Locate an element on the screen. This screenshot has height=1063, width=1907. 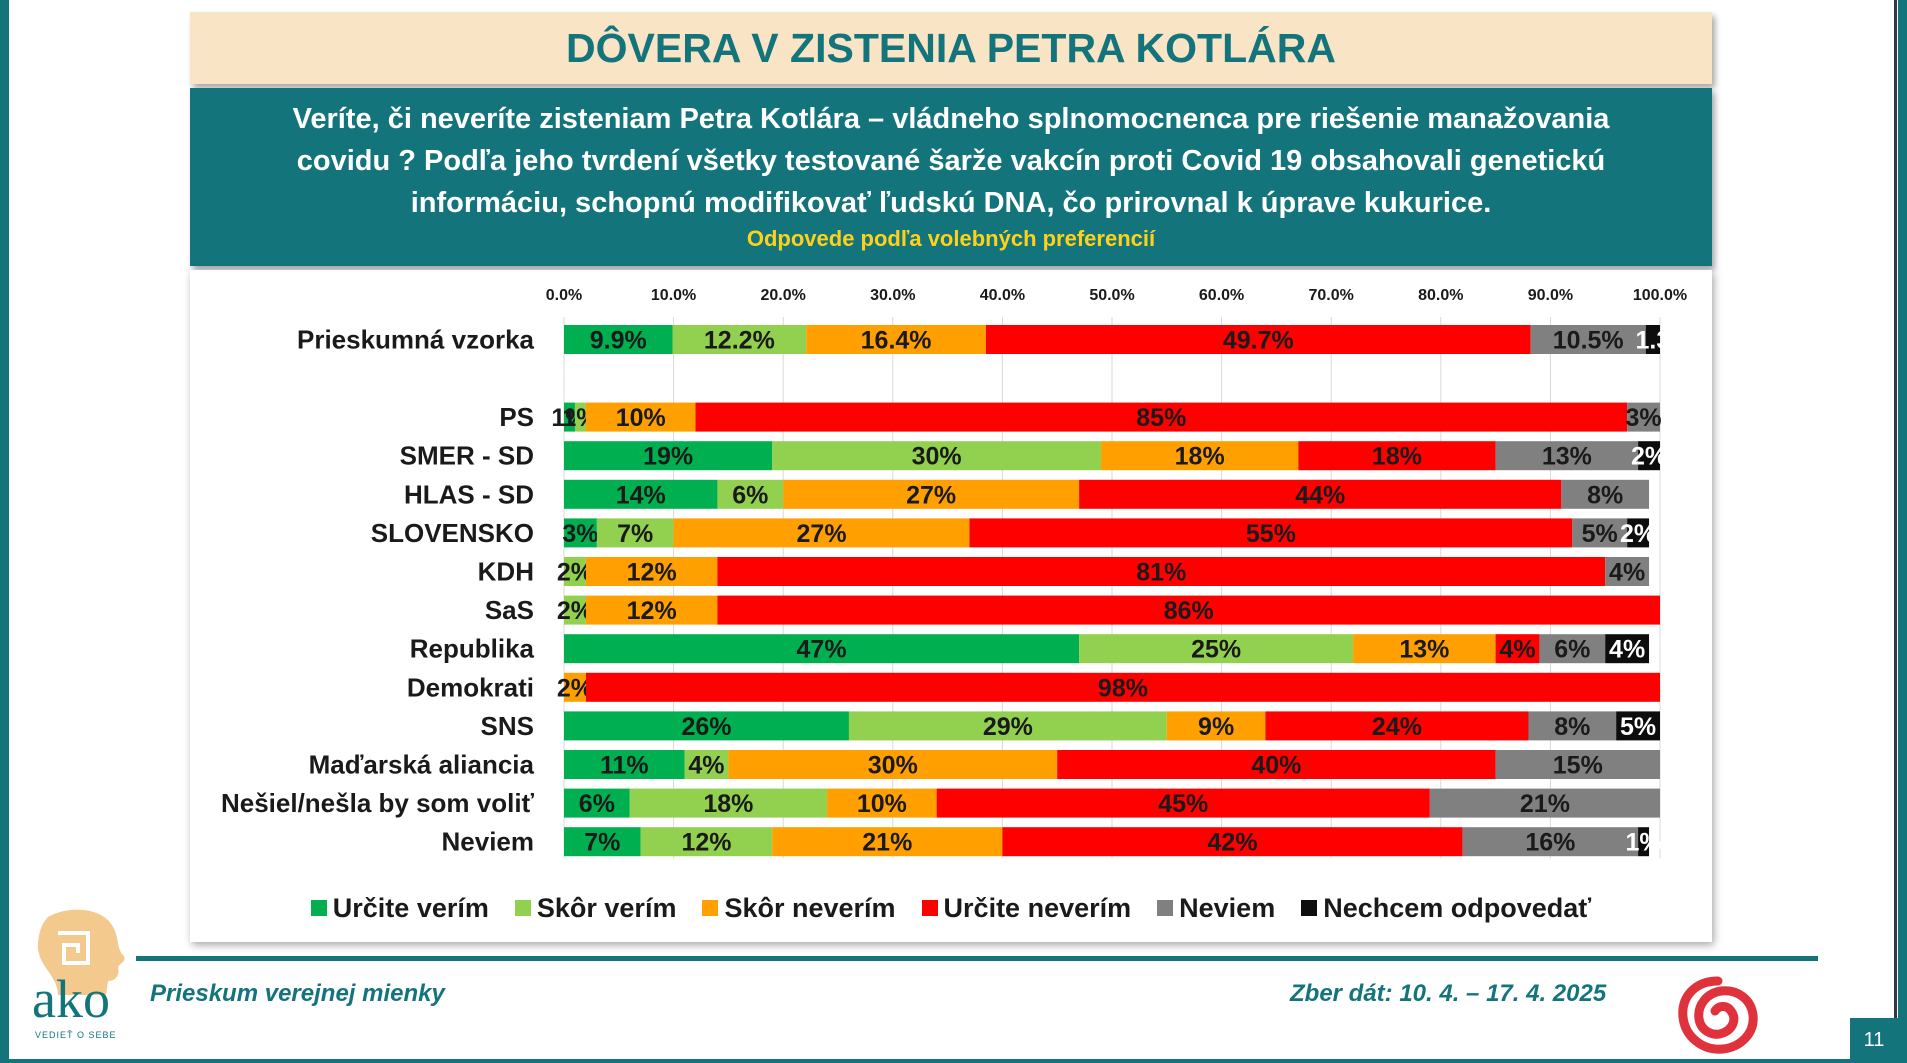
category-label: Republika is located at coordinates (472, 649).